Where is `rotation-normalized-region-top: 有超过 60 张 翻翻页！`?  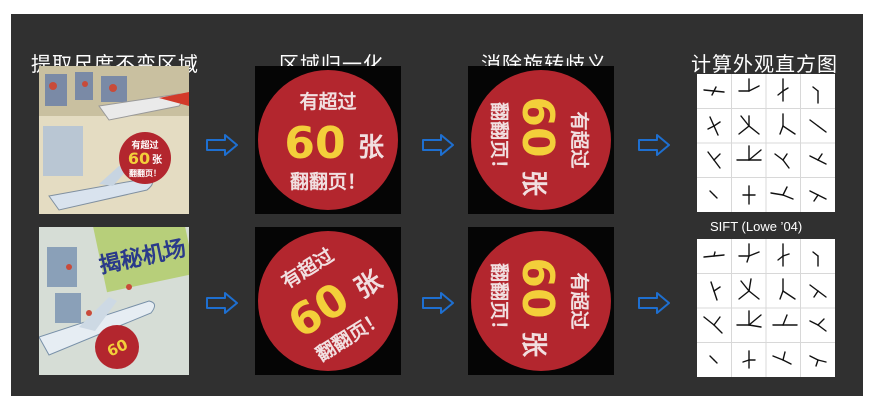 rotation-normalized-region-top: 有超过 60 张 翻翻页！ is located at coordinates (541, 140).